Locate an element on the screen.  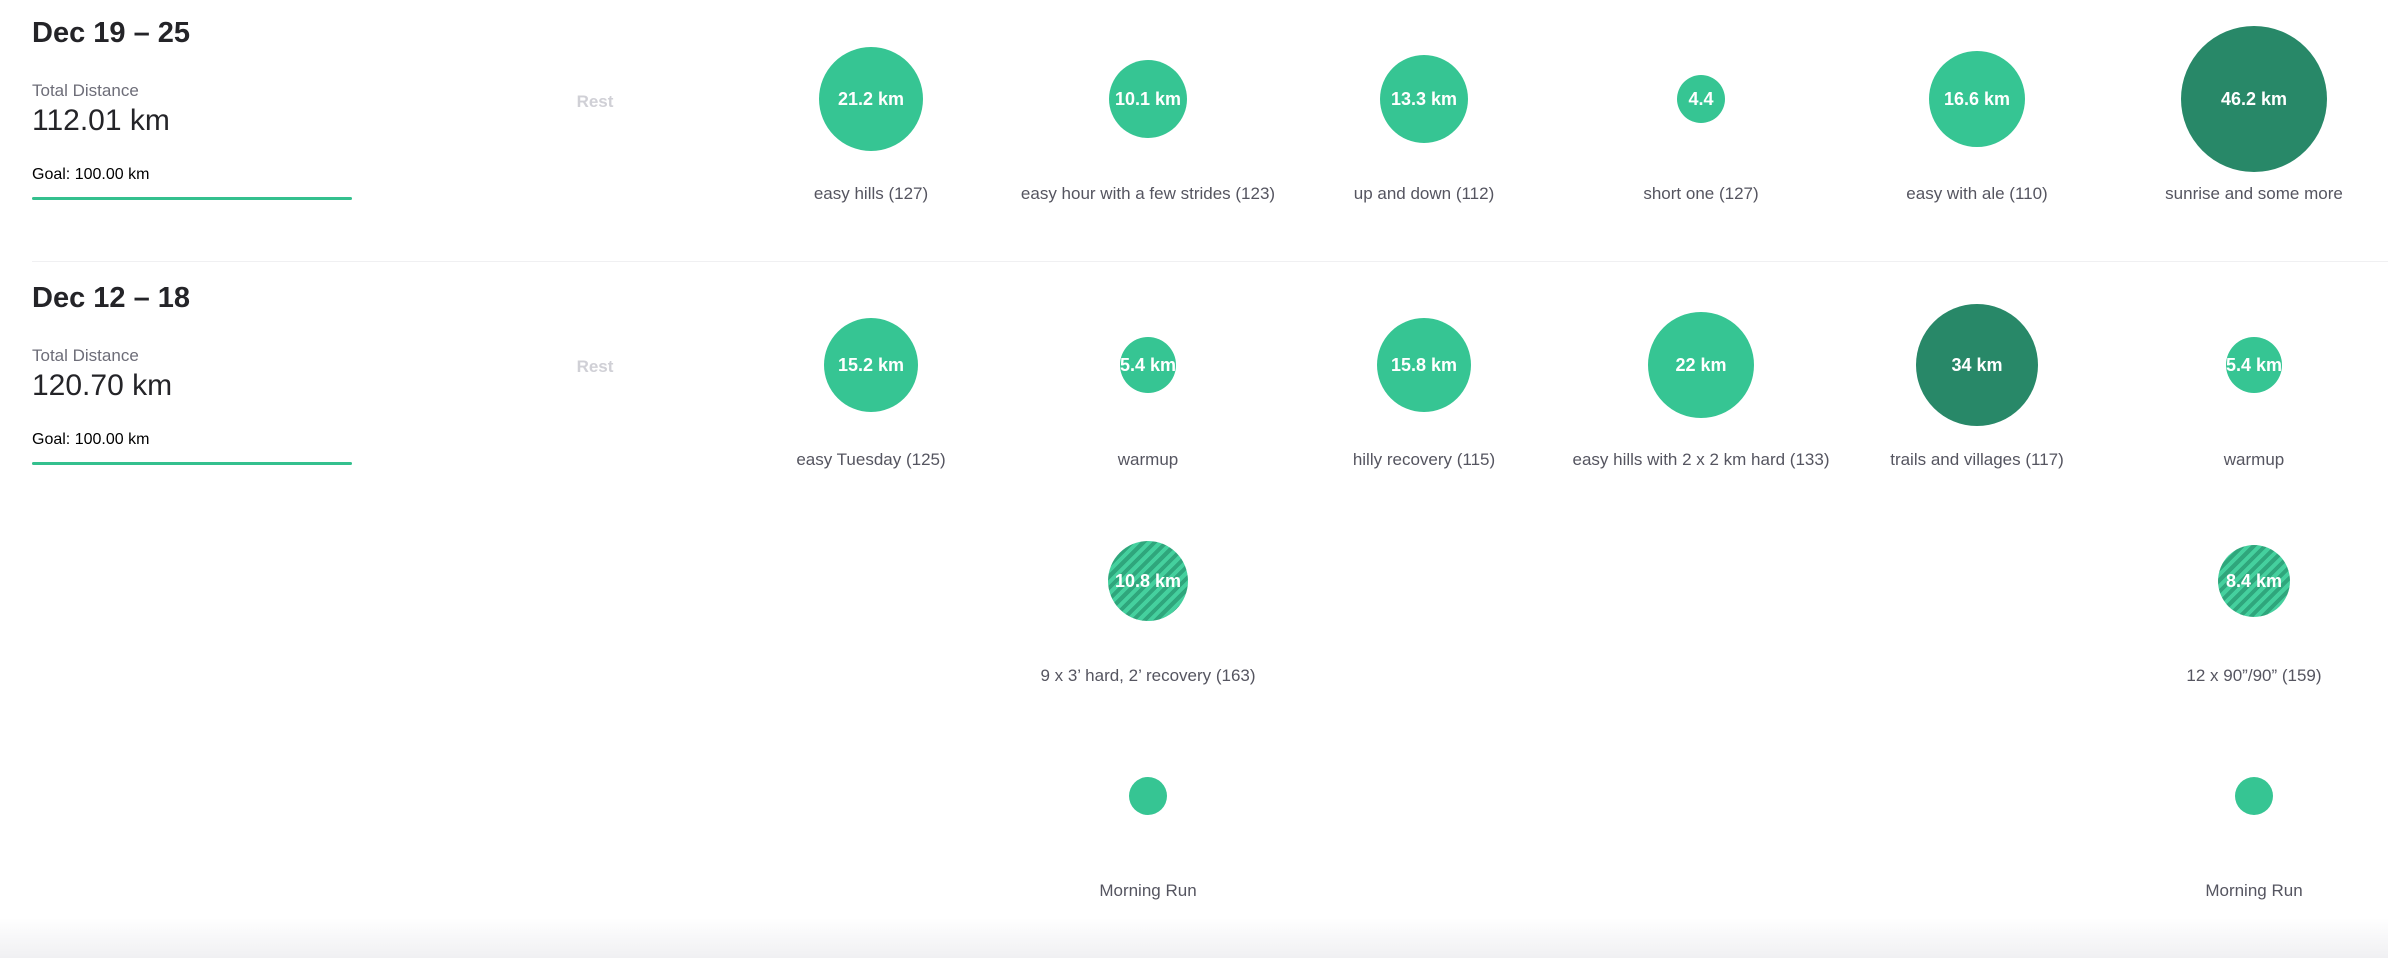
activity-distance: 21.2 km is located at coordinates (871, 98).